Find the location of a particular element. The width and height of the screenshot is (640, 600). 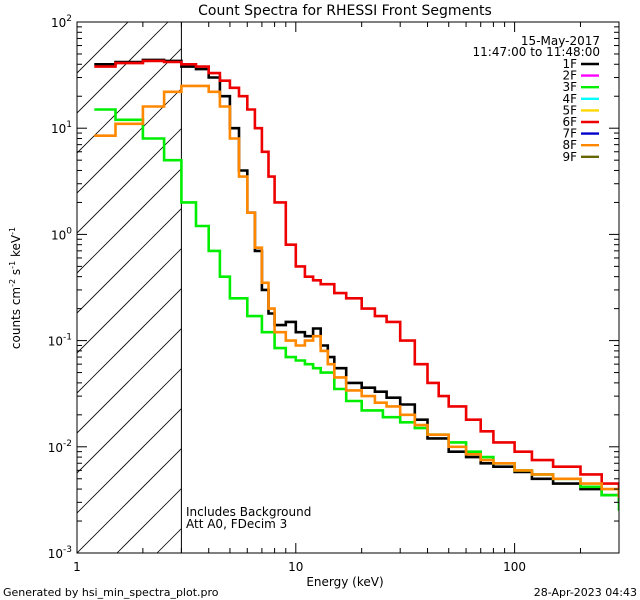

y-tick-label: 10² is located at coordinates (61, 22).